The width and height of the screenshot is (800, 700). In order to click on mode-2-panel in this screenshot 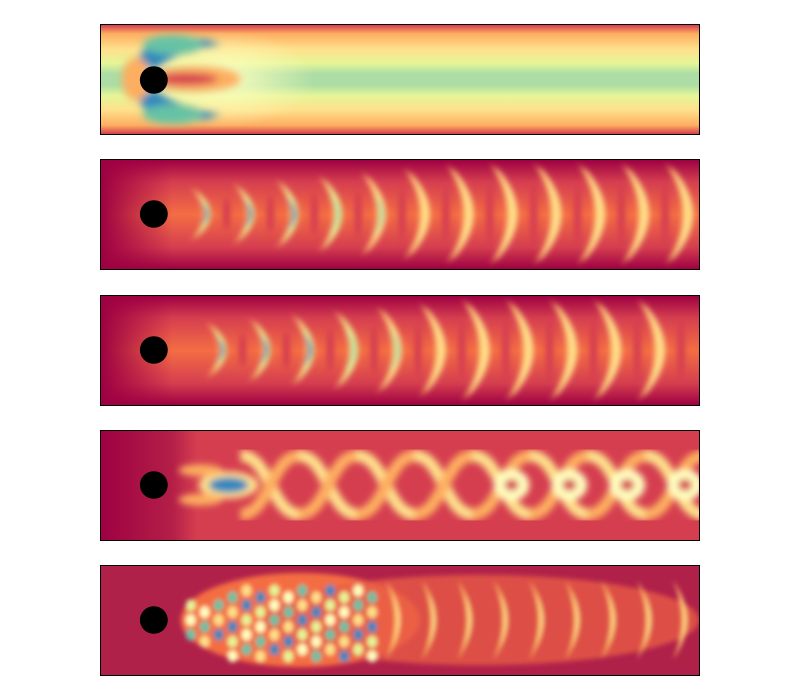, I will do `click(400, 350)`.